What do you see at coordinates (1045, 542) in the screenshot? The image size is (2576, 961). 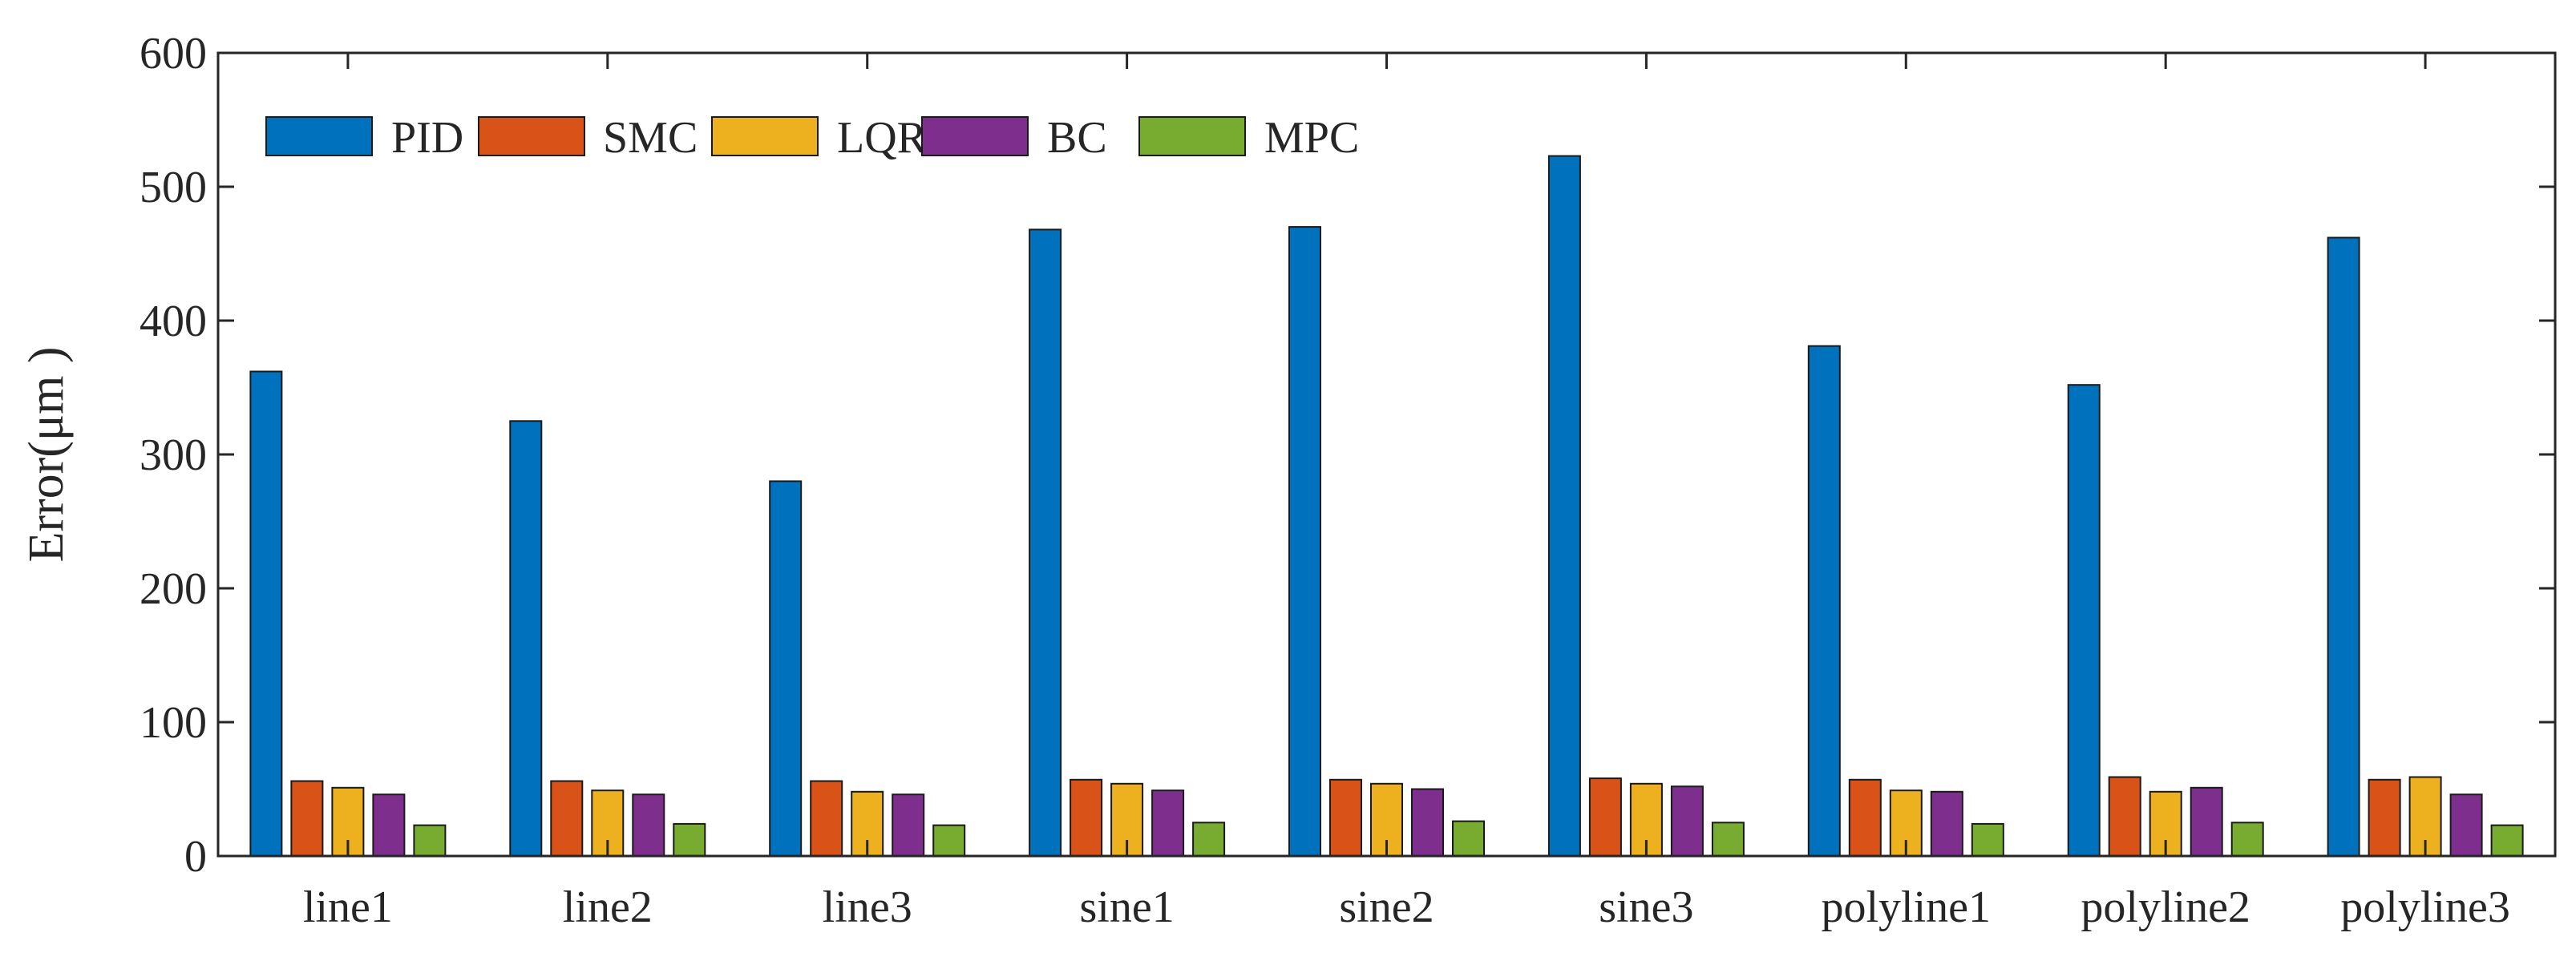 I see `bar-sine1-pid` at bounding box center [1045, 542].